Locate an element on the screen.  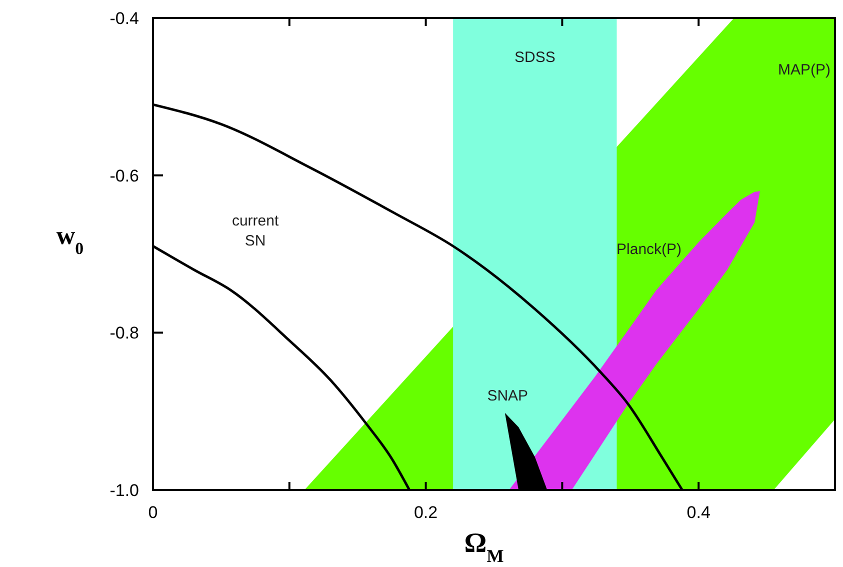
y-tick-label: -0.4 is located at coordinates (124, 18).